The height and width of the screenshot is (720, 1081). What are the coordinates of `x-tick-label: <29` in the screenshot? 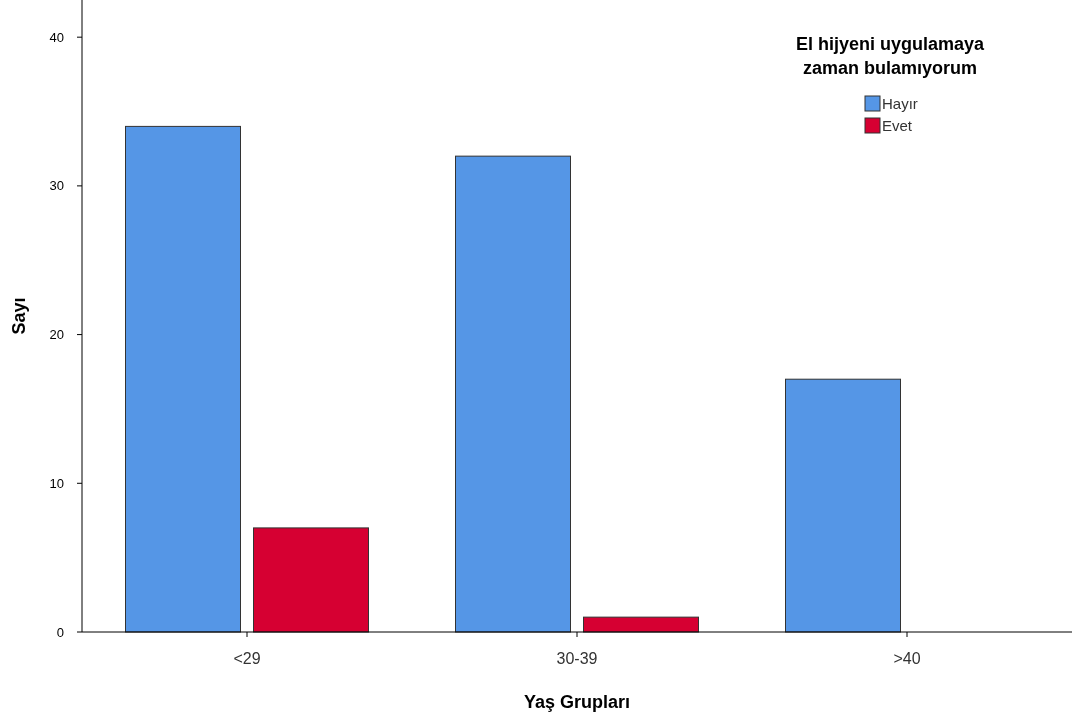 It's located at (247, 658).